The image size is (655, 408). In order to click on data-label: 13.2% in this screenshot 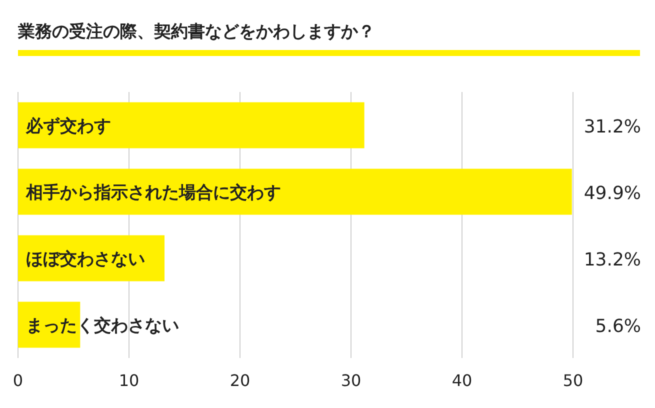, I will do `click(612, 259)`.